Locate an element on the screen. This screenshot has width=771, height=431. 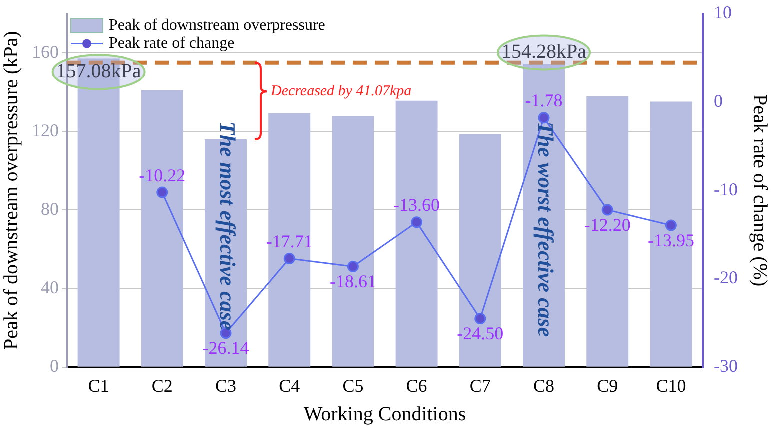
data-label: -12.20 is located at coordinates (607, 224).